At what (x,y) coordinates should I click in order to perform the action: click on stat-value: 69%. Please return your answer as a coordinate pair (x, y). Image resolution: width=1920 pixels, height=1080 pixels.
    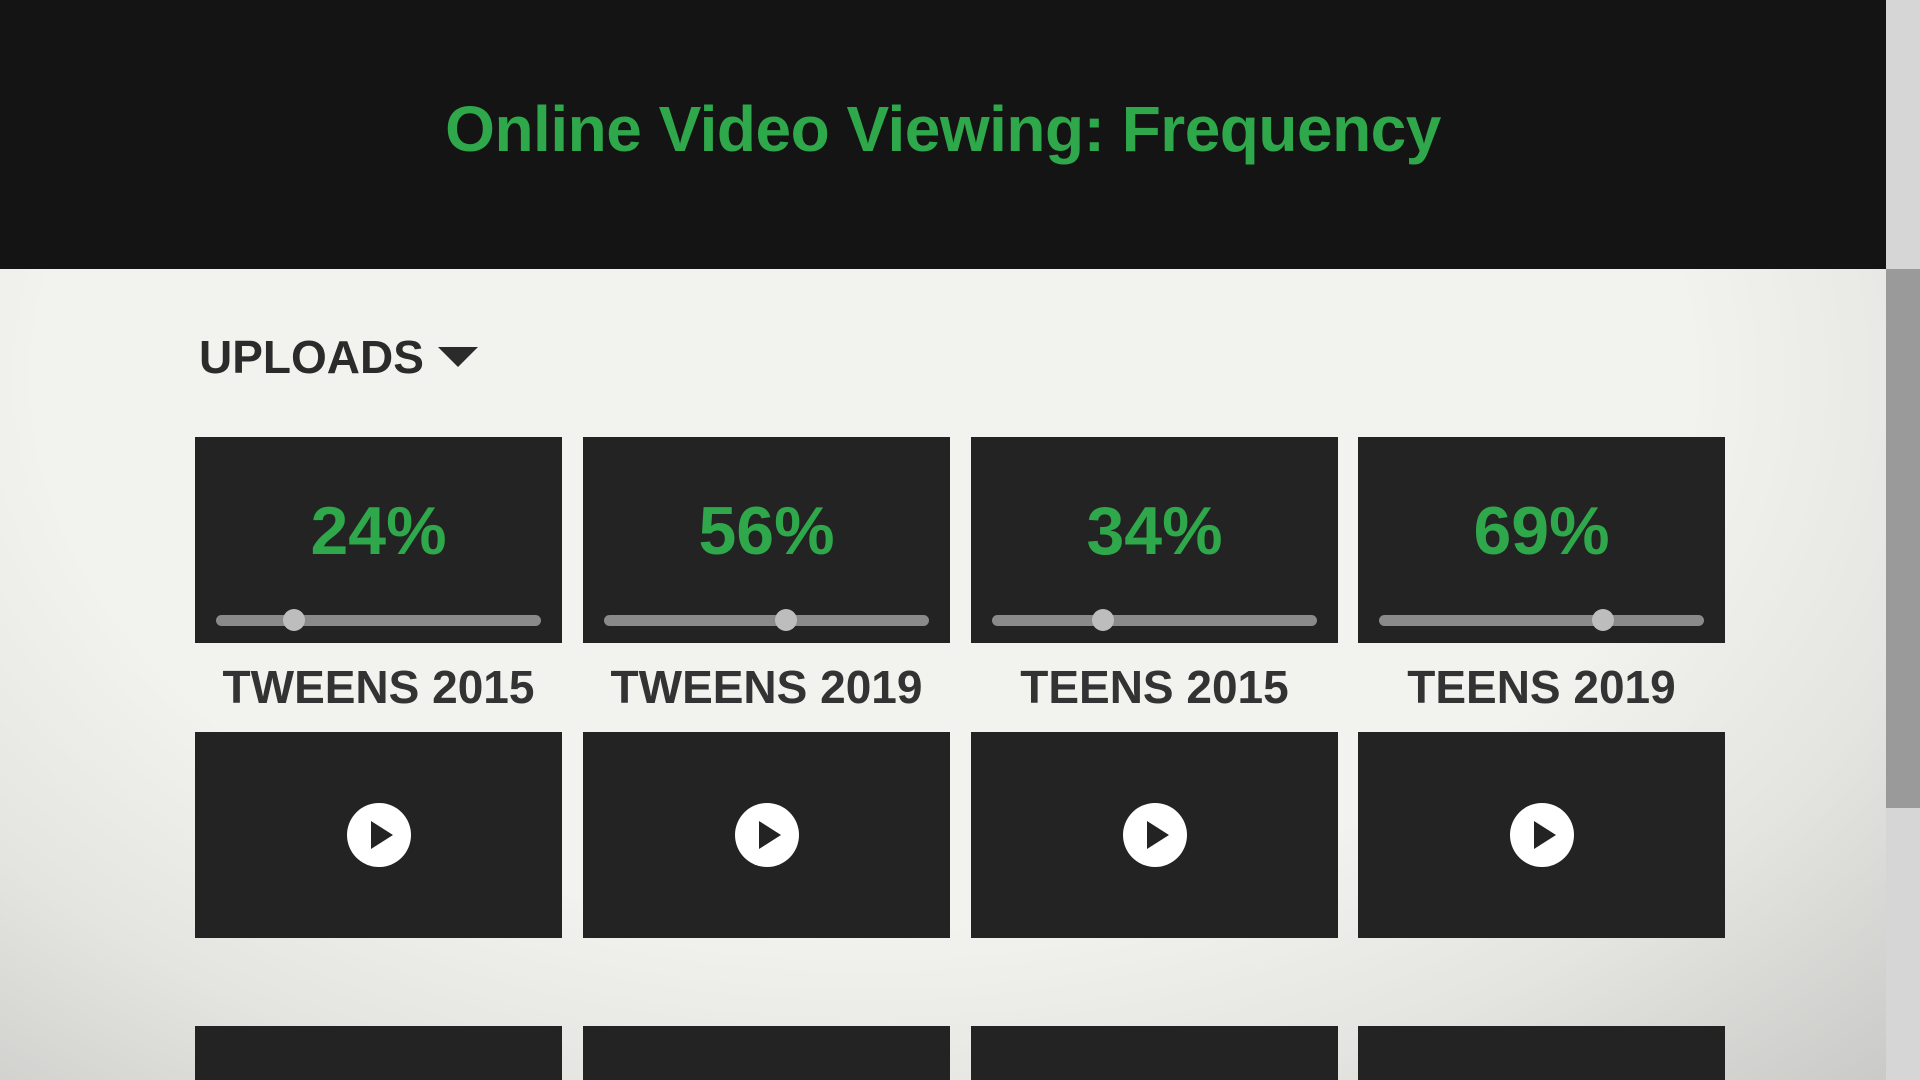
    Looking at the image, I should click on (1541, 531).